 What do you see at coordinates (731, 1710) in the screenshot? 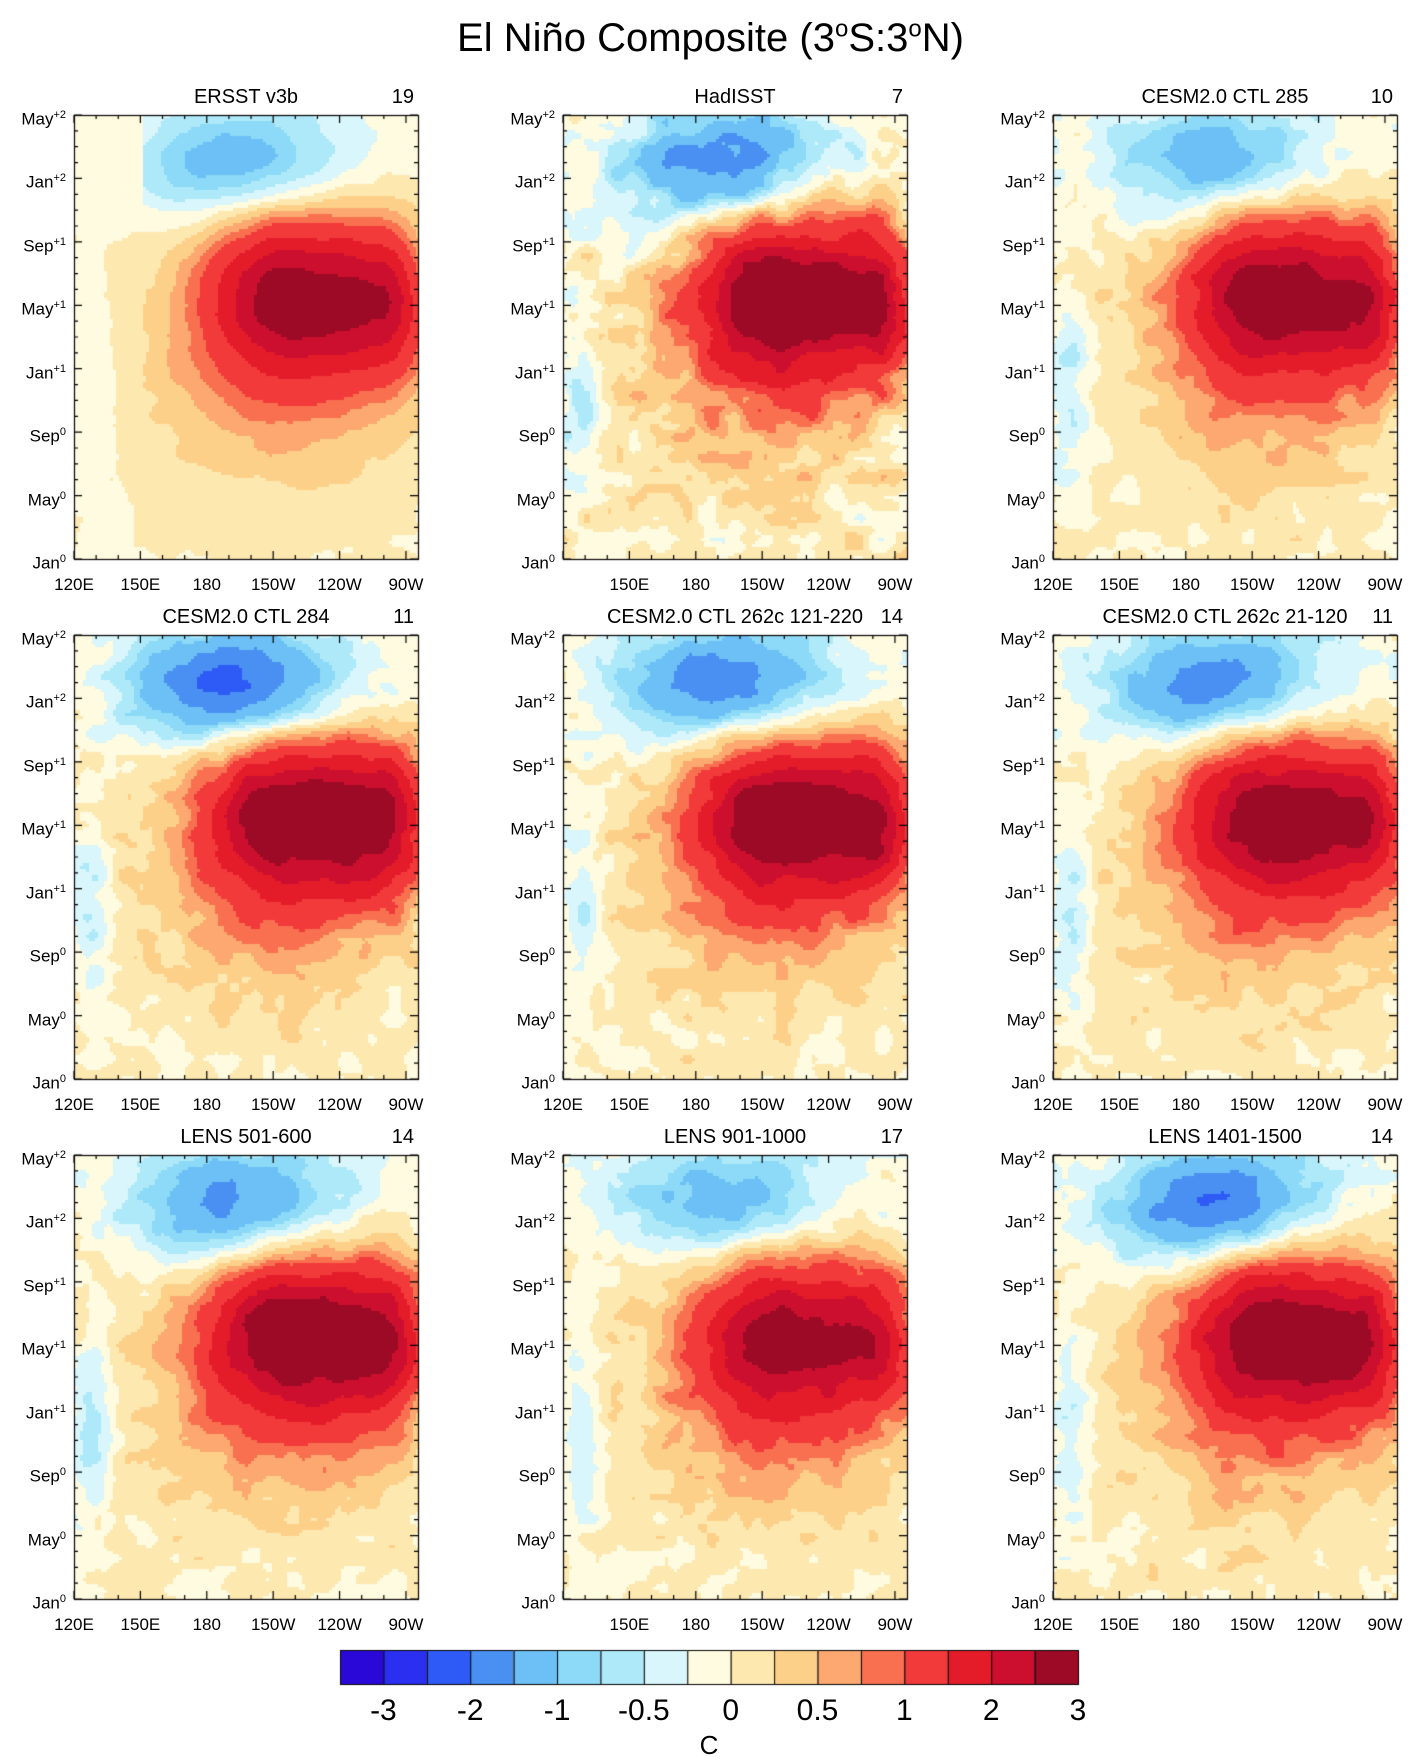
I see `colorbar-label: 0` at bounding box center [731, 1710].